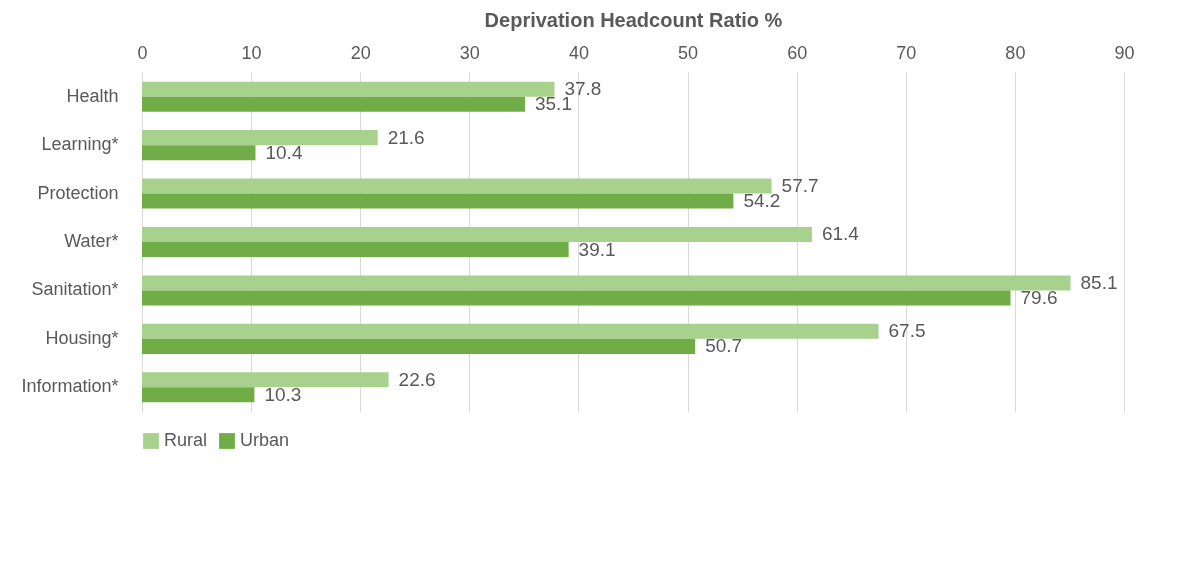  Describe the element at coordinates (91, 241) in the screenshot. I see `y-tick-label: Water*` at that location.